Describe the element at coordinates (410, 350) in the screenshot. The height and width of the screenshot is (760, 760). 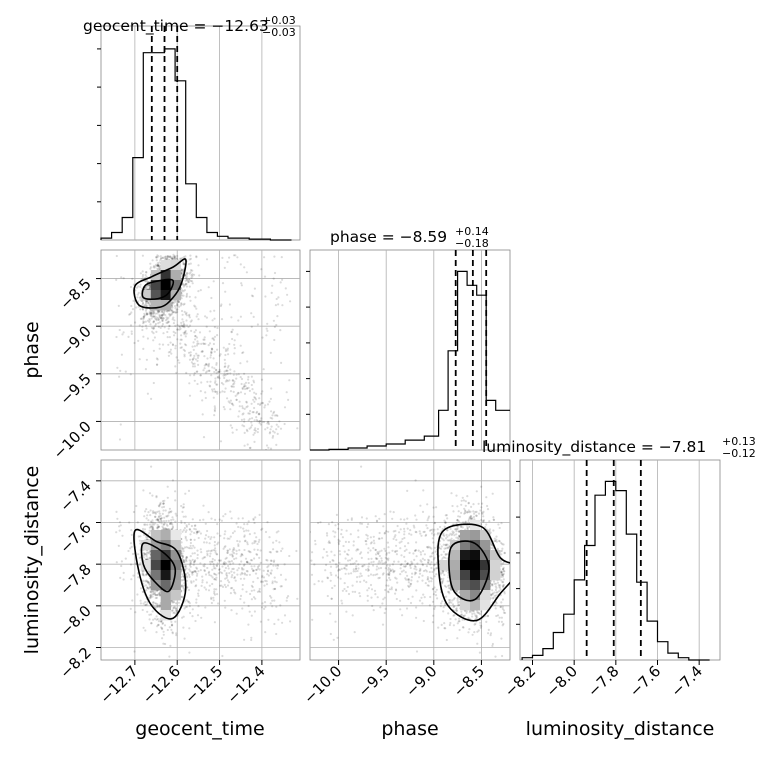
I see `panel-phase-hist` at that location.